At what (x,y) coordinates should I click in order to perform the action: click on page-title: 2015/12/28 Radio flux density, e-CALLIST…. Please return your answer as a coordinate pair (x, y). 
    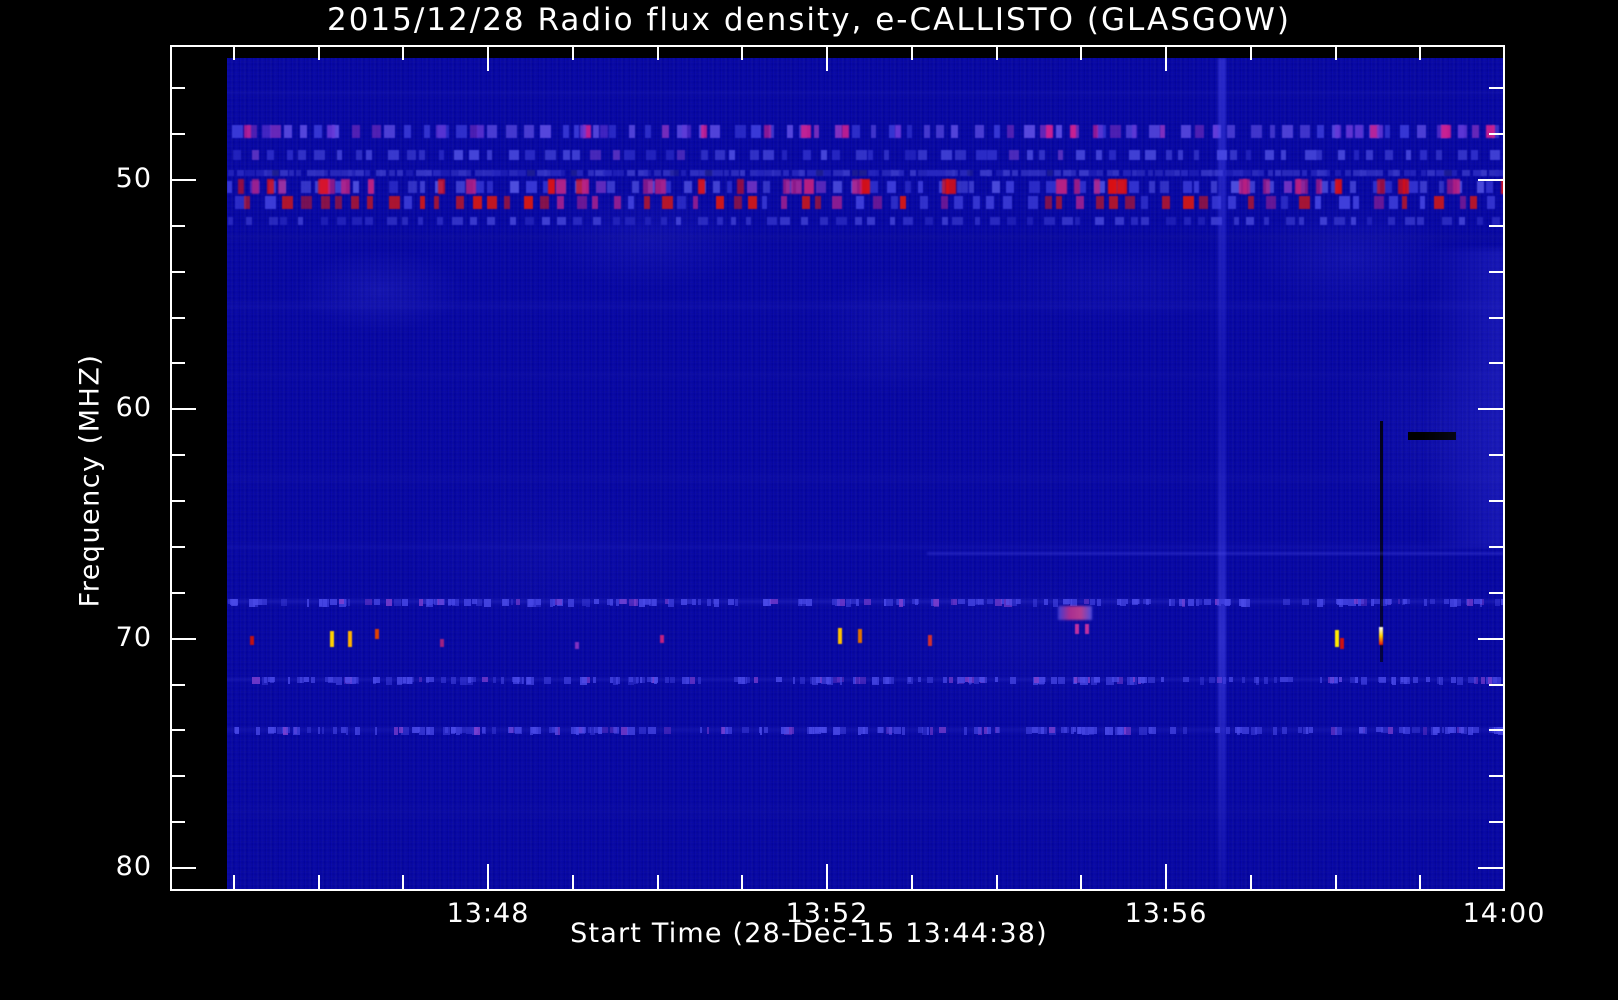
    Looking at the image, I should click on (809, 20).